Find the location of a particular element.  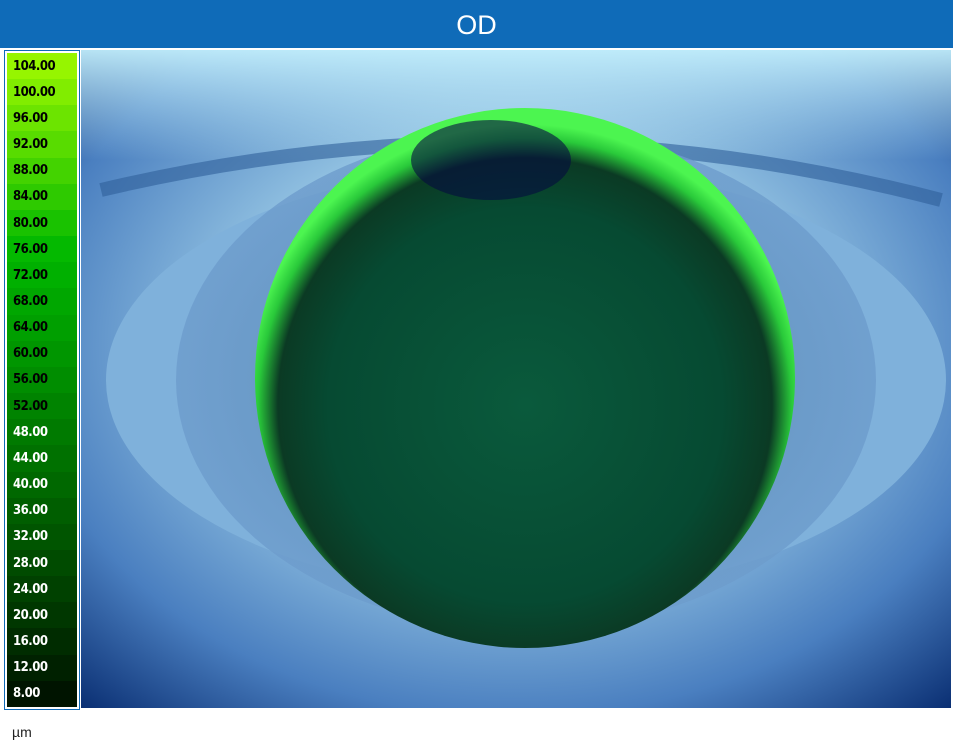

scale-label: 16.00 is located at coordinates (42, 641).